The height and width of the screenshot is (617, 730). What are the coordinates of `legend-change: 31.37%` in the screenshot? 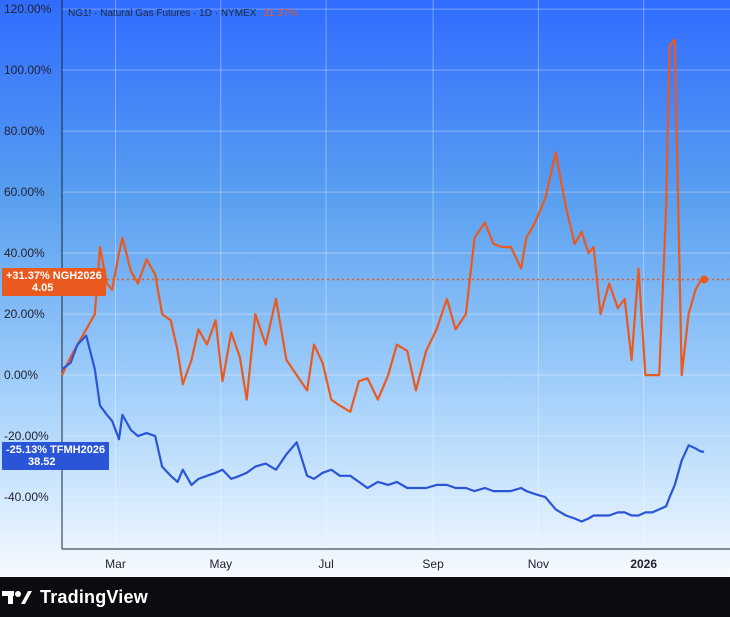 It's located at (280, 13).